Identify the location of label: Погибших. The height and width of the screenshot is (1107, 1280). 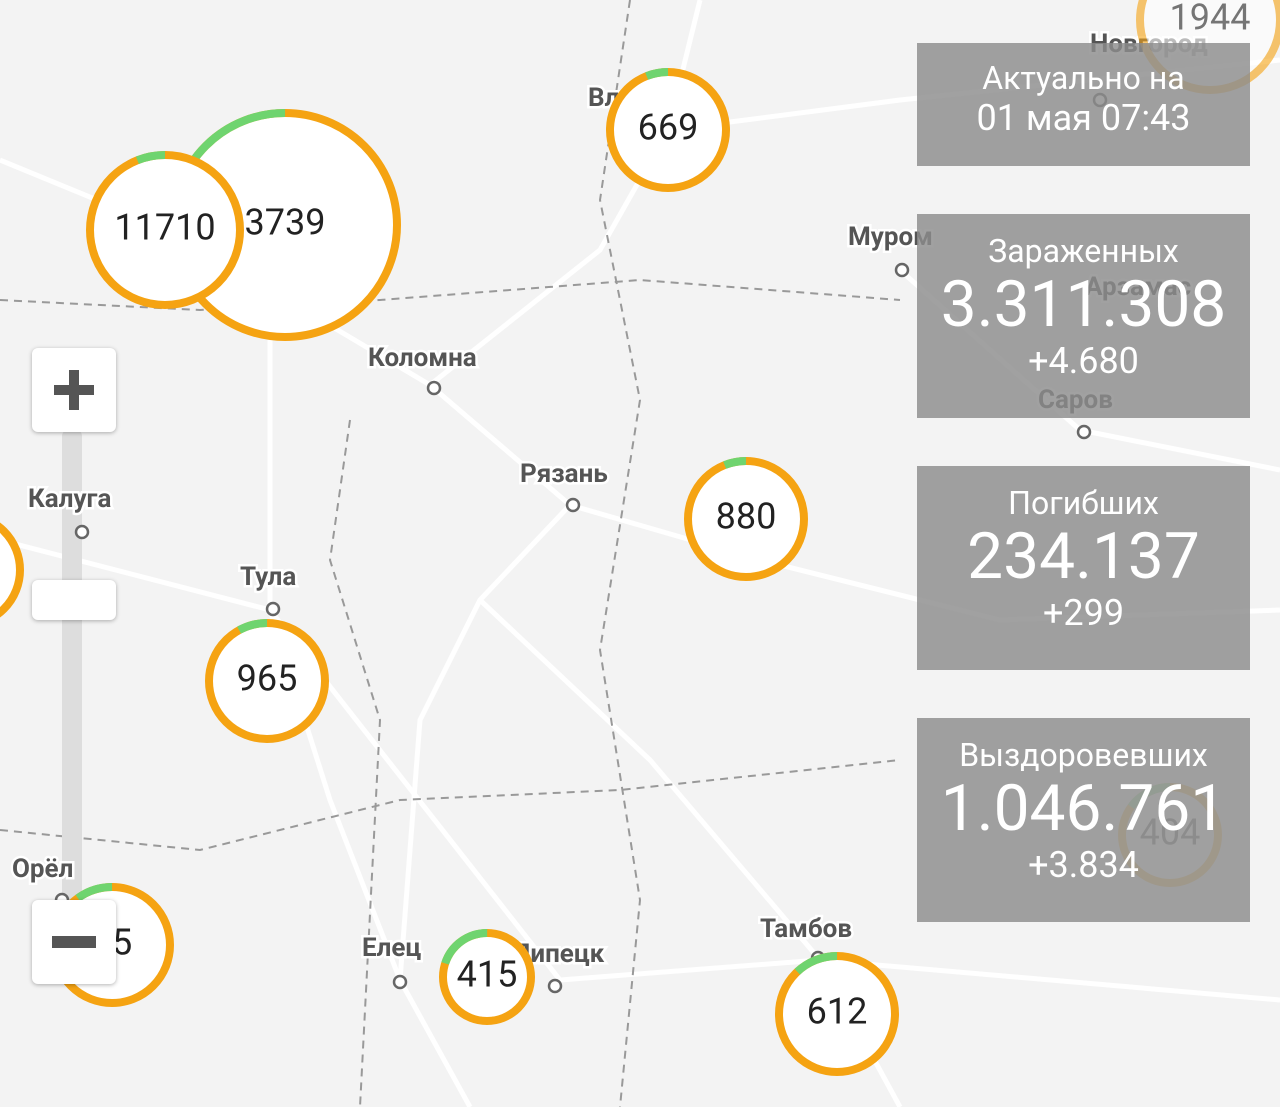
(1083, 503).